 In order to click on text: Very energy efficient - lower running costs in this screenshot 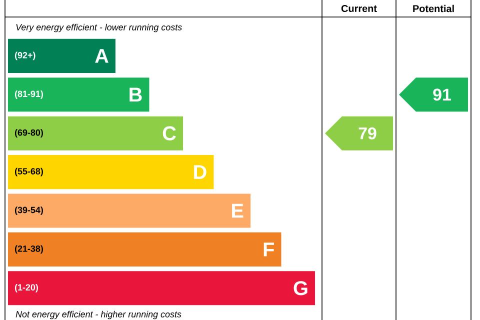, I will do `click(99, 28)`.